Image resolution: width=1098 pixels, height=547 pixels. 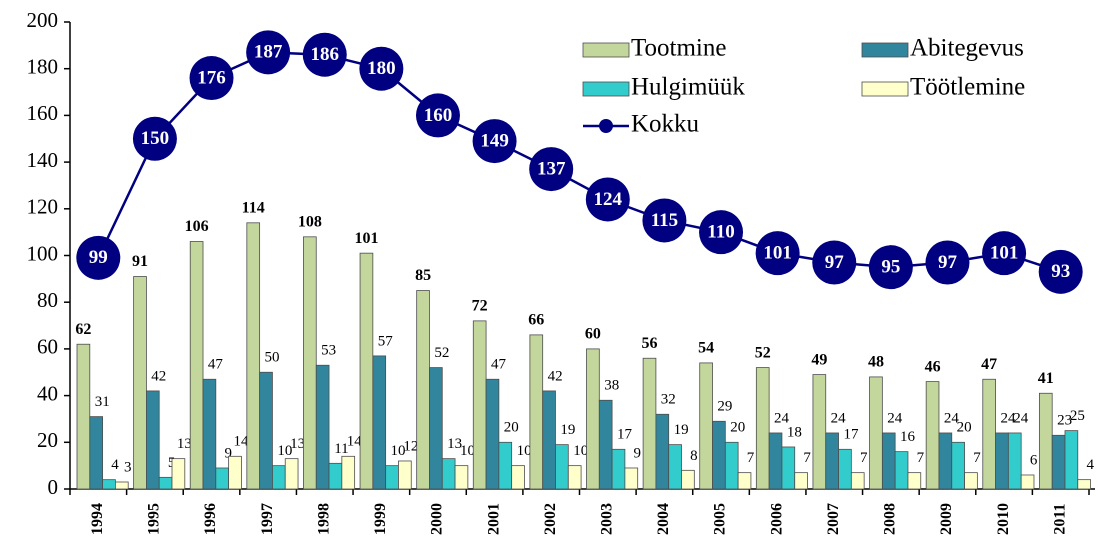 What do you see at coordinates (494, 140) in the screenshot?
I see `line-value-label: 149` at bounding box center [494, 140].